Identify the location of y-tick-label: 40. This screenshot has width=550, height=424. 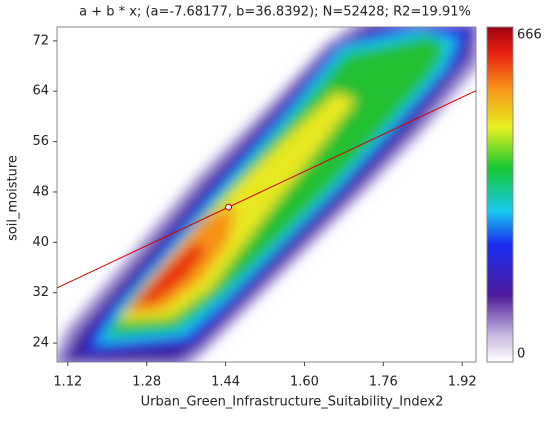
(40, 242).